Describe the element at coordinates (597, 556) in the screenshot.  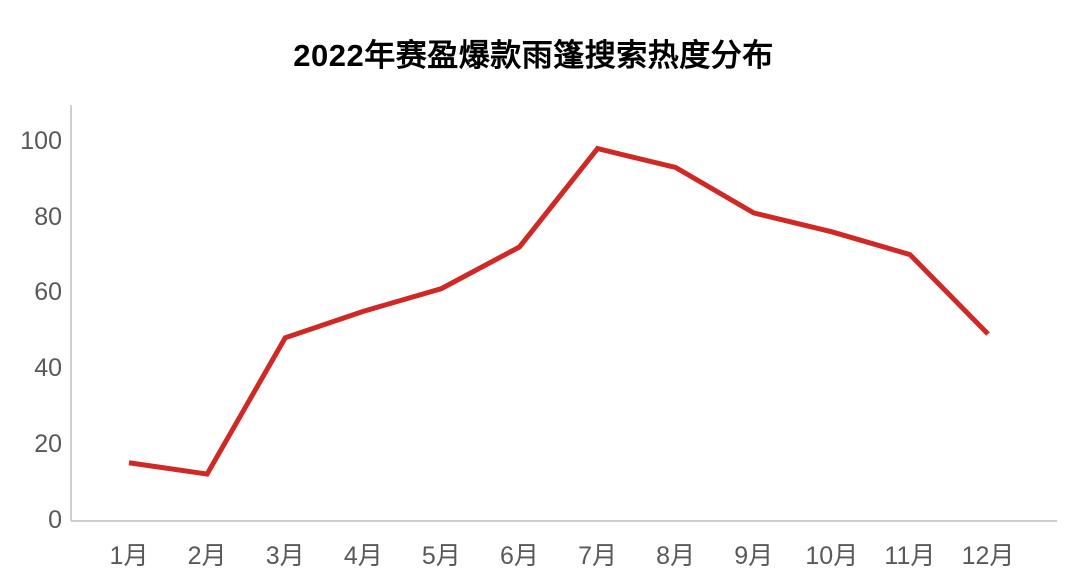
I see `x-tick-label: 7月` at that location.